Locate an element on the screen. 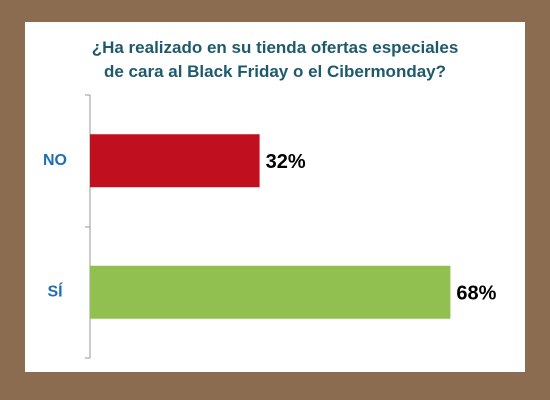 The height and width of the screenshot is (400, 550). category-label: SÍ is located at coordinates (55, 290).